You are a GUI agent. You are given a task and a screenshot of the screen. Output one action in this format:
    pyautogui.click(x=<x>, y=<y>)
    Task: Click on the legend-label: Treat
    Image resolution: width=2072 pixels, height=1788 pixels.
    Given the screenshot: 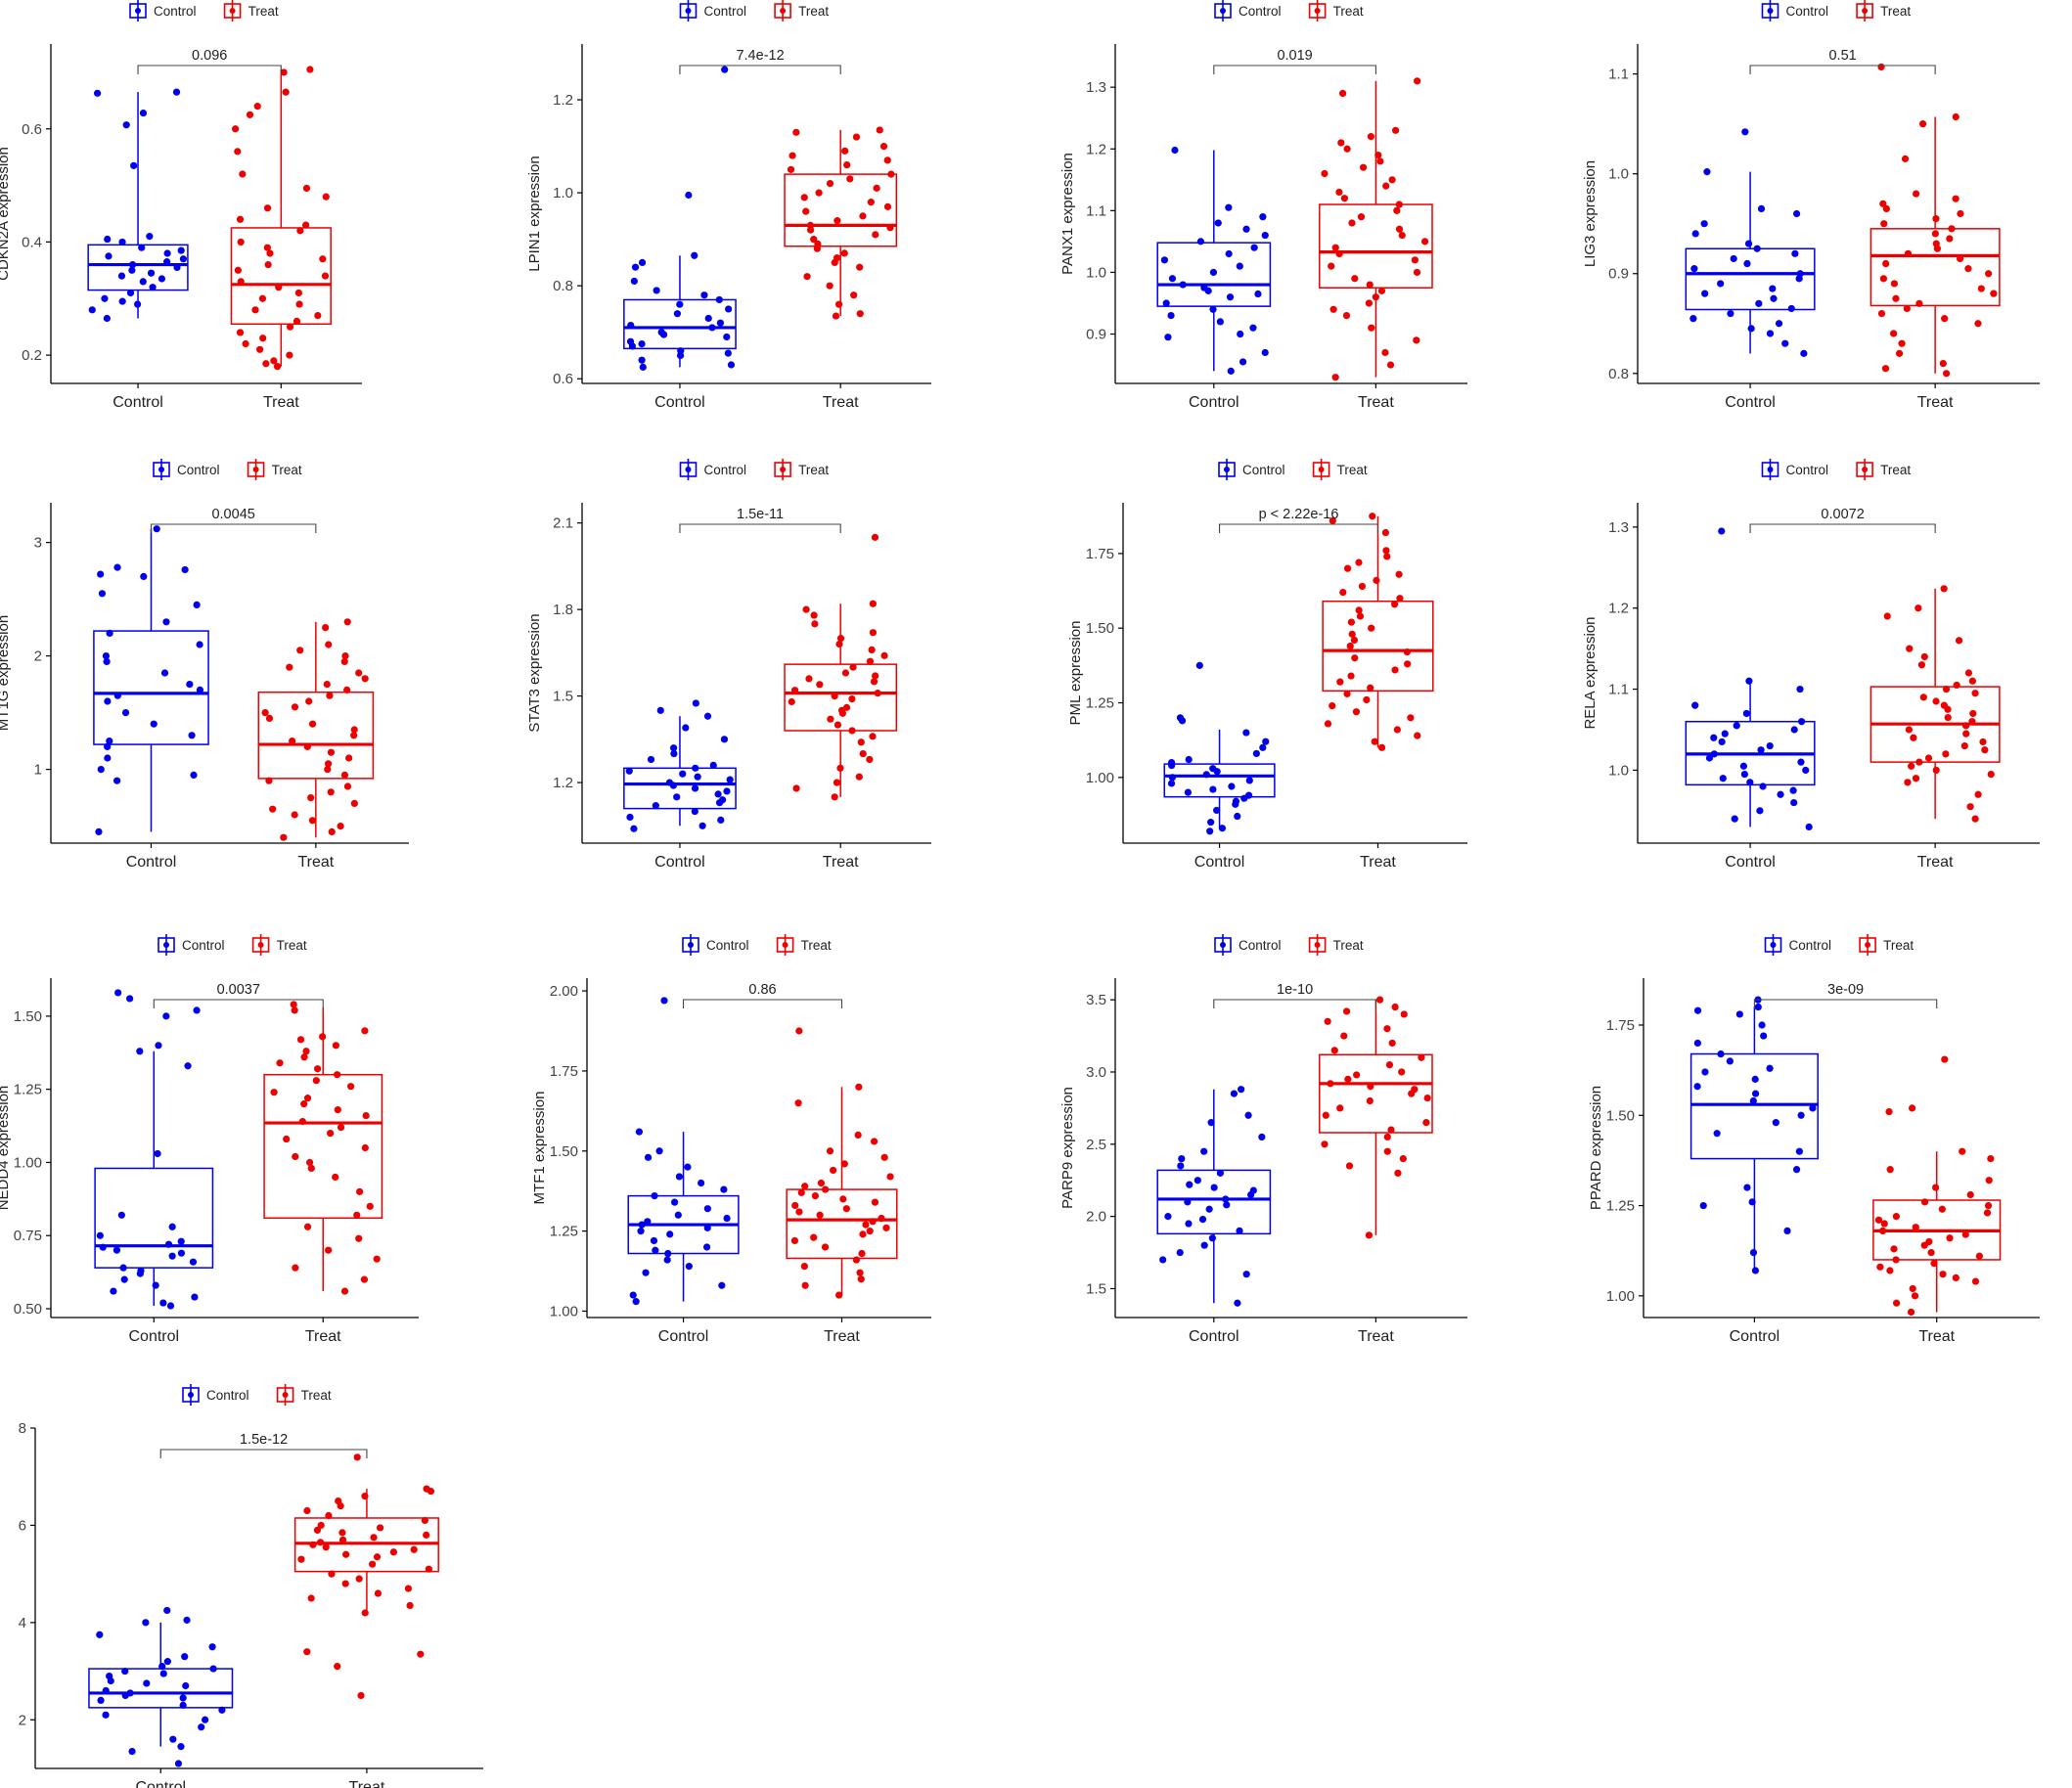 What is the action you would take?
    pyautogui.click(x=316, y=1395)
    